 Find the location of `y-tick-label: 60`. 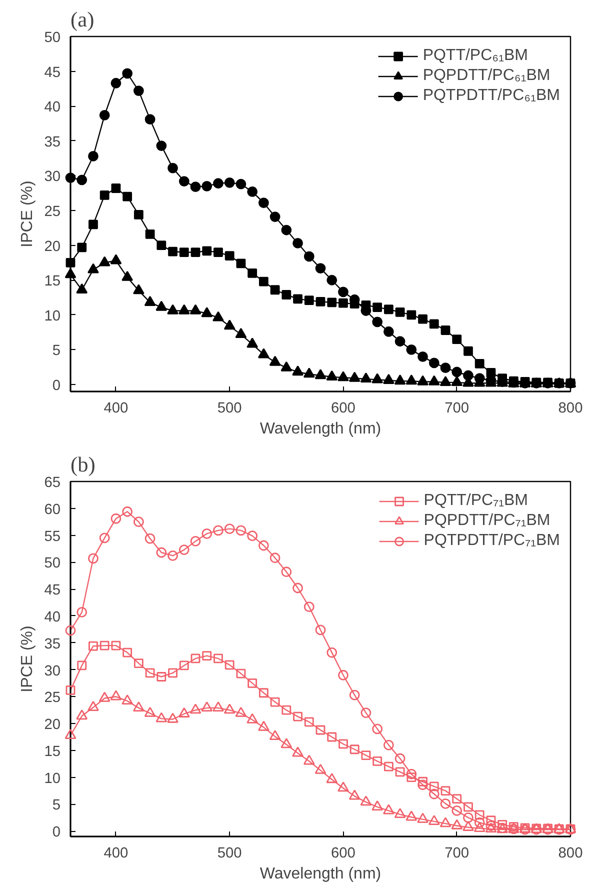

y-tick-label: 60 is located at coordinates (52, 510).